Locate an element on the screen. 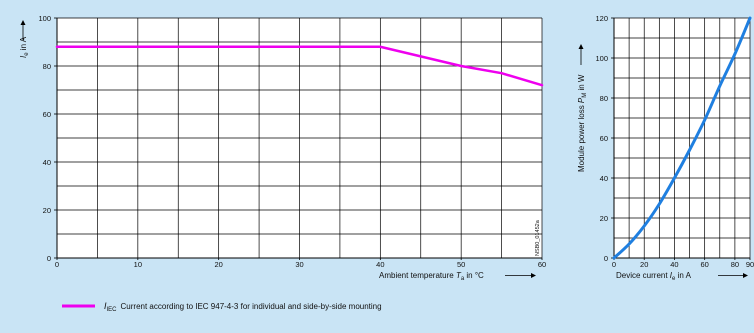 Image resolution: width=754 pixels, height=333 pixels. right-x-axis-label: Device current Ie in A is located at coordinates (654, 276).